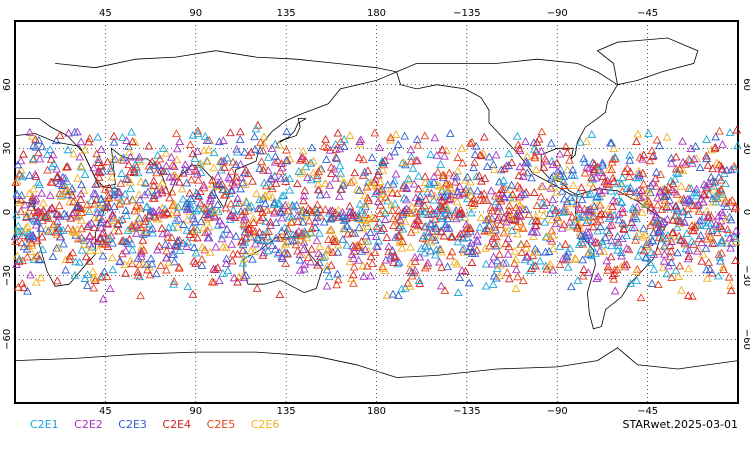 The width and height of the screenshot is (750, 450). What do you see at coordinates (745, 84) in the screenshot?
I see `lat-tick-label-right: 60` at bounding box center [745, 84].